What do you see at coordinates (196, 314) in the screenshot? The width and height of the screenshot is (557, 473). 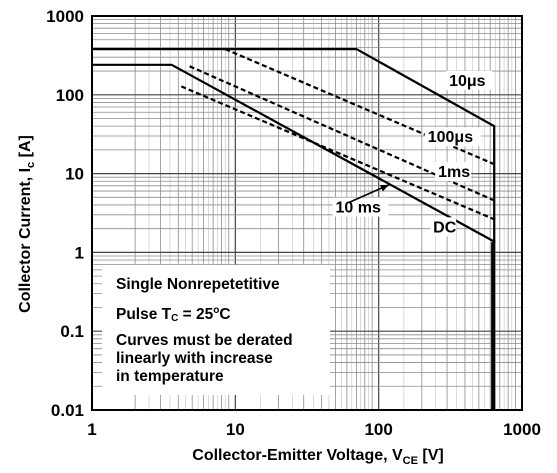 I see `note-line-2-mid: = 25` at bounding box center [196, 314].